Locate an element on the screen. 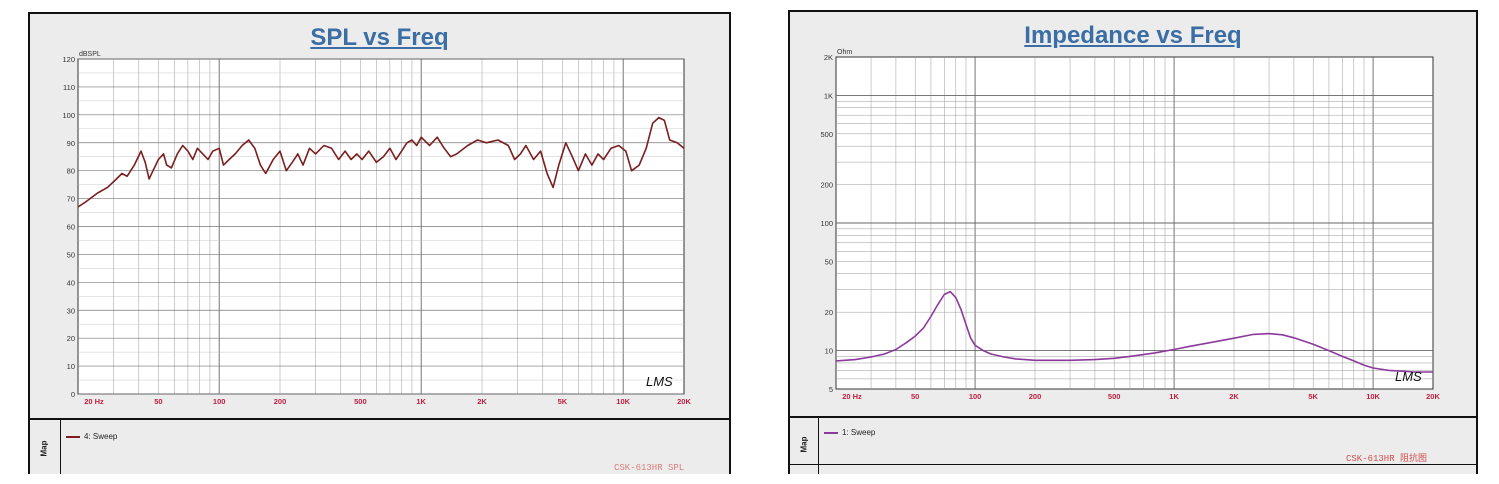 This screenshot has width=1499, height=484. y-tick-label: 110 is located at coordinates (69, 87).